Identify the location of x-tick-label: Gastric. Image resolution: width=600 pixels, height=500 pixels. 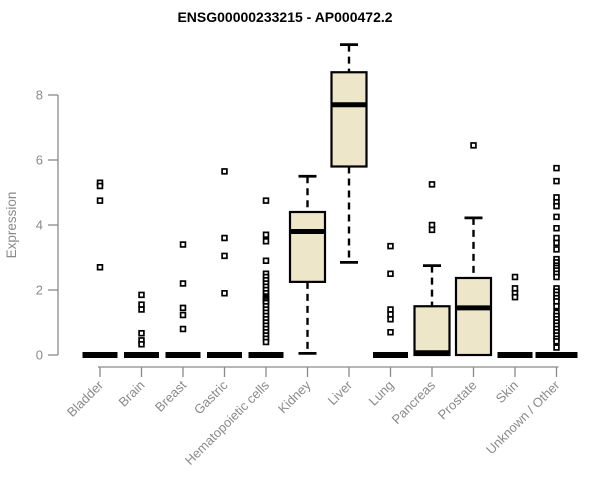
(211, 397).